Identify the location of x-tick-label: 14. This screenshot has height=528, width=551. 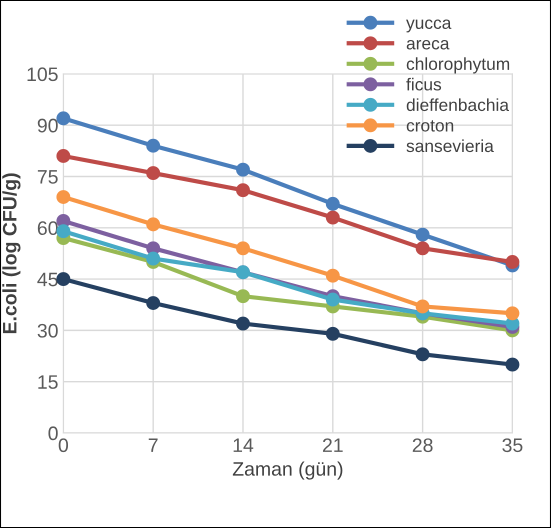
(244, 445).